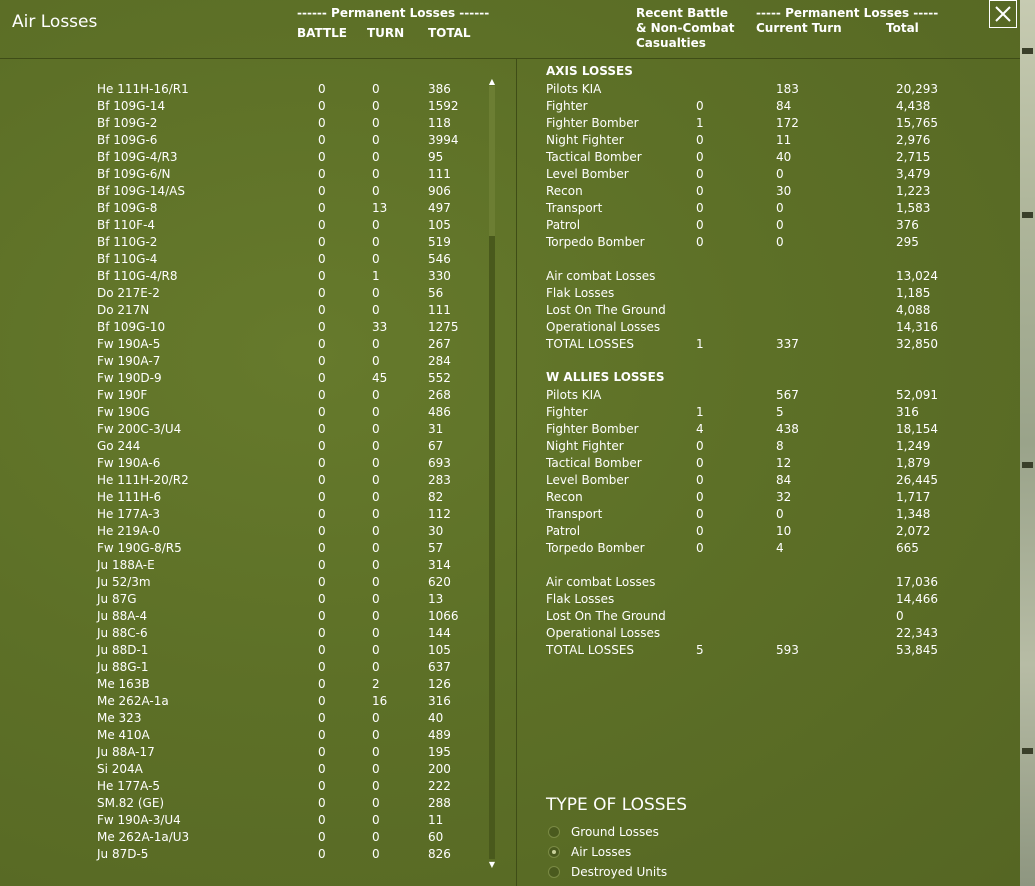  I want to click on total-losses: 489, so click(439, 735).